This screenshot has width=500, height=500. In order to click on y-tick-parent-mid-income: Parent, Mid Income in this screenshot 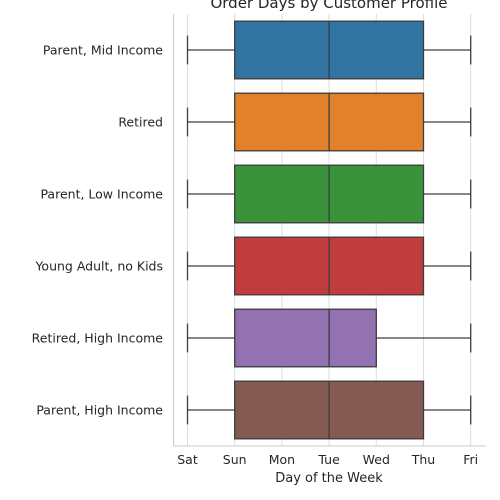, I will do `click(103, 50)`.